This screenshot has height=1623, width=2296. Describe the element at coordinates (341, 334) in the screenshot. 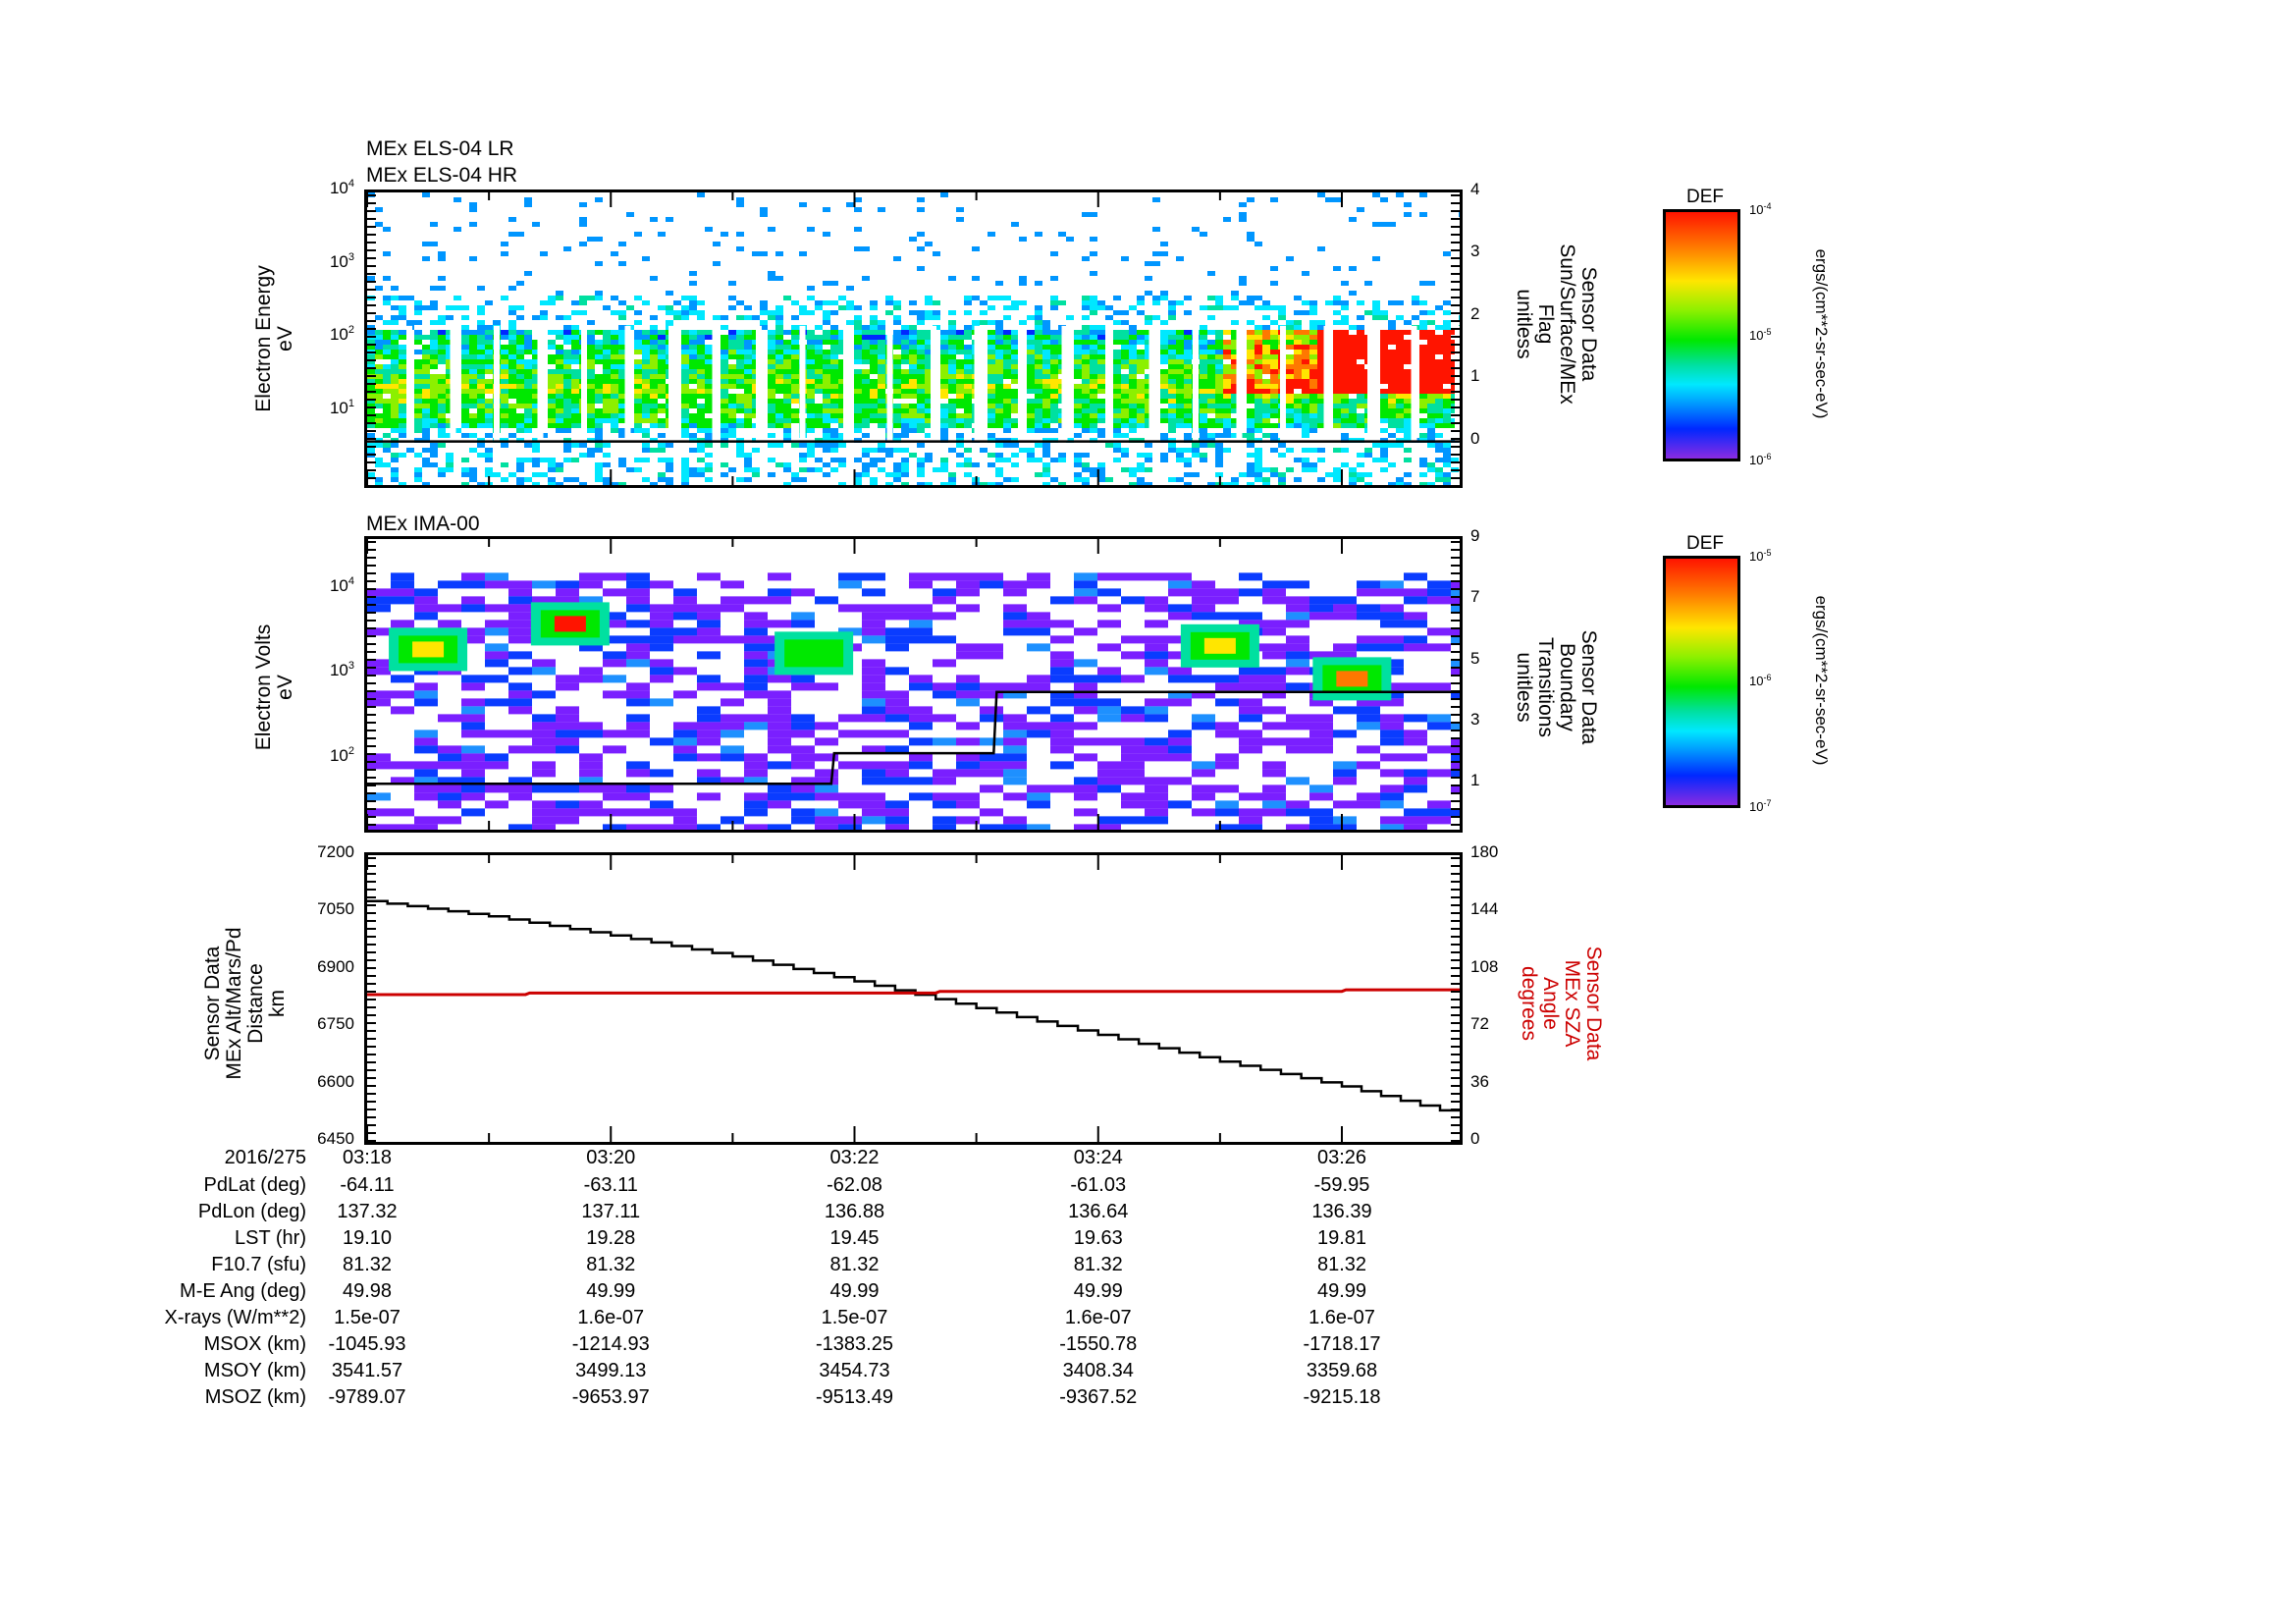

I see `els-ytick-1: 10²` at that location.